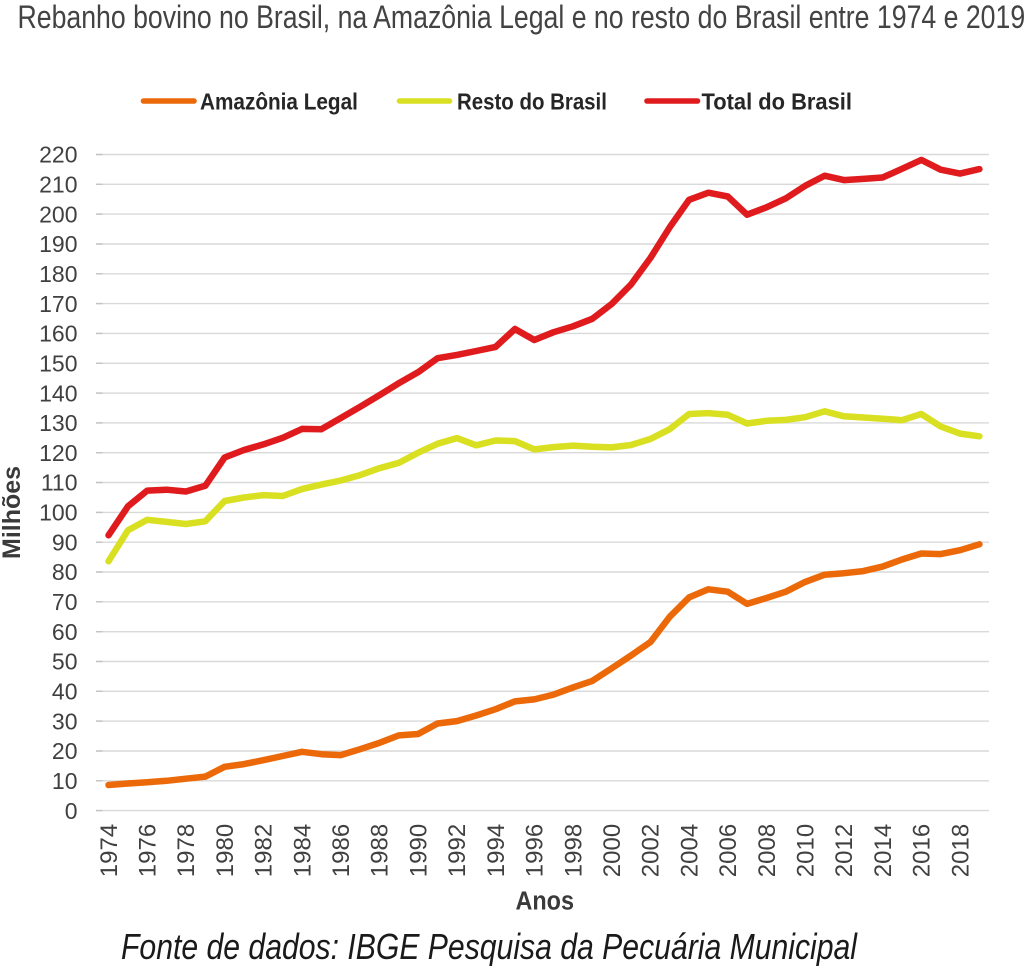 The width and height of the screenshot is (1024, 971). I want to click on svg-text: Milhões, so click(13, 512).